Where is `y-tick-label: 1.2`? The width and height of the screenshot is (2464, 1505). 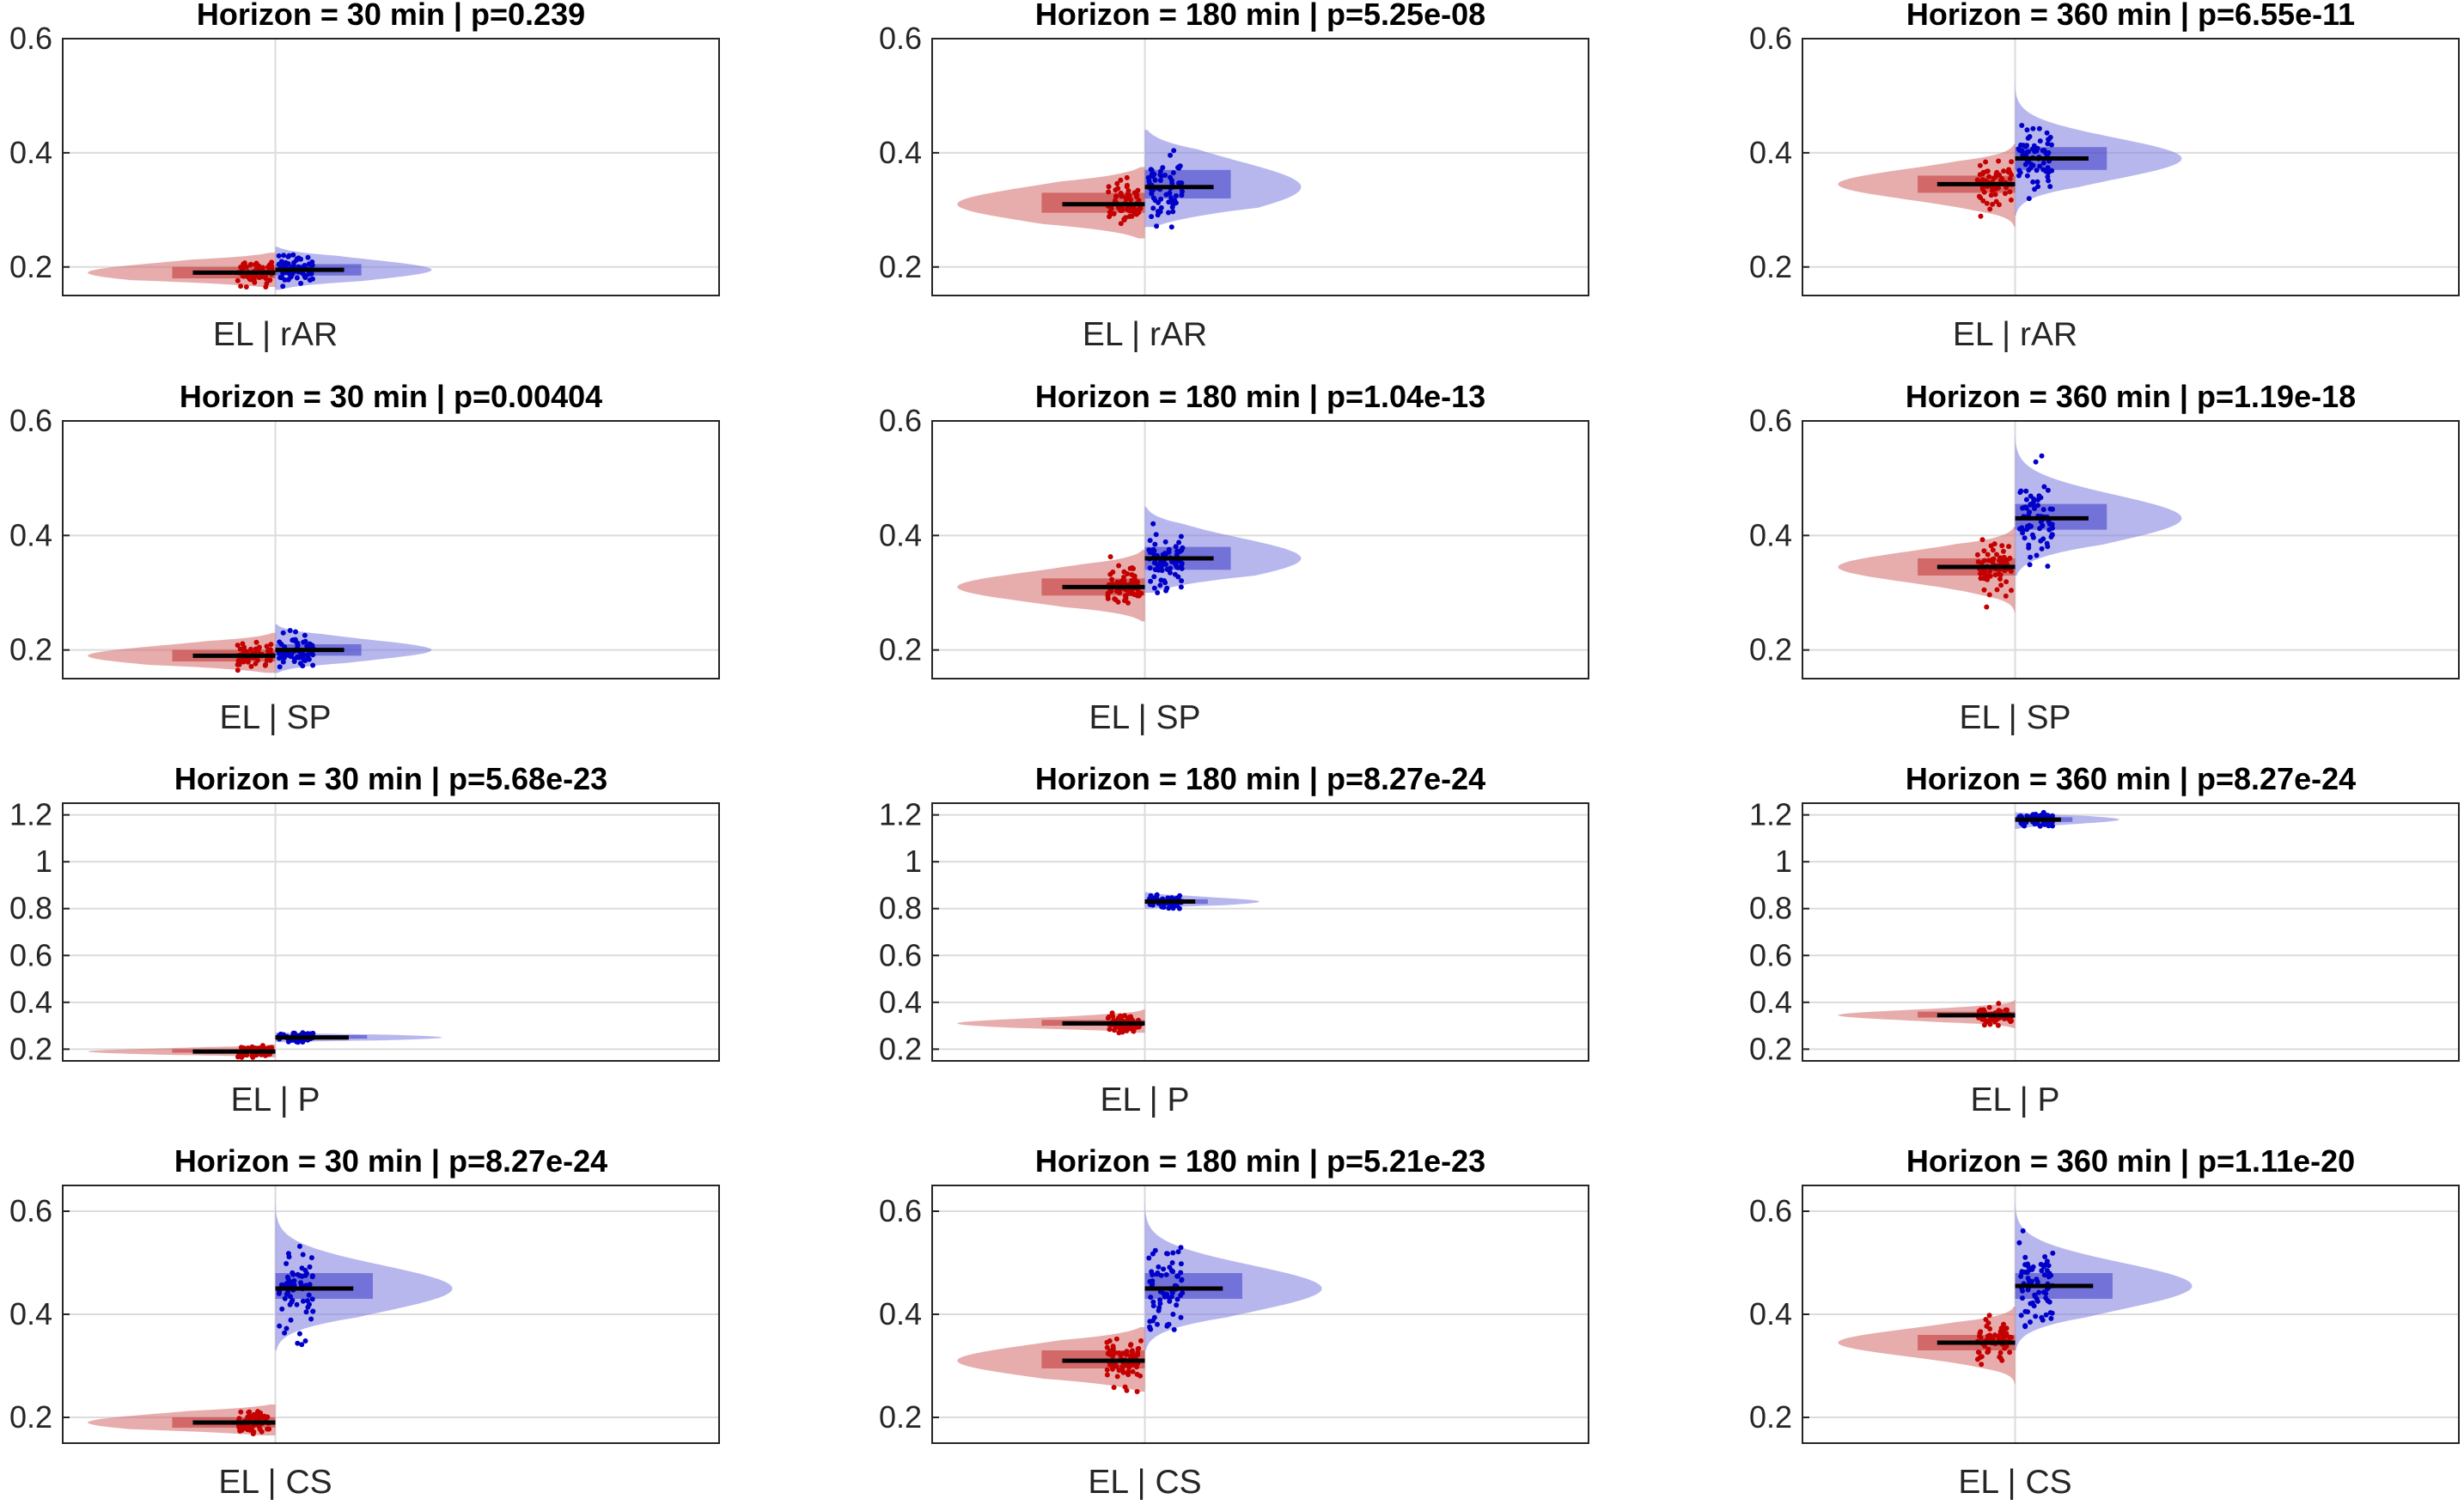 y-tick-label: 1.2 is located at coordinates (1770, 814).